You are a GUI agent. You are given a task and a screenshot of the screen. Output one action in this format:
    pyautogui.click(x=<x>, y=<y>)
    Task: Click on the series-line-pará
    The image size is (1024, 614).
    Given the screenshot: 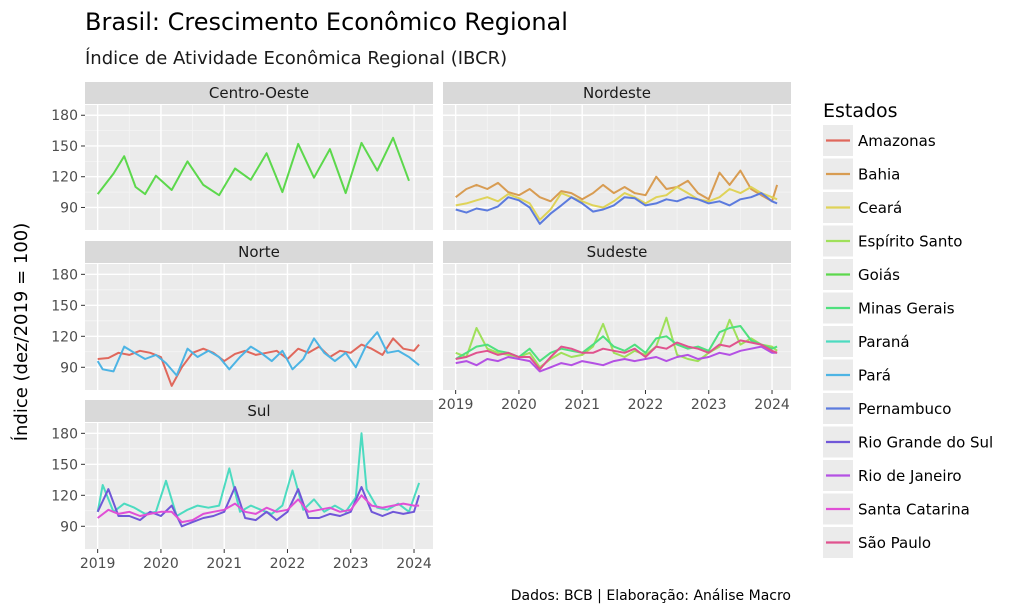 What is the action you would take?
    pyautogui.click(x=258, y=354)
    